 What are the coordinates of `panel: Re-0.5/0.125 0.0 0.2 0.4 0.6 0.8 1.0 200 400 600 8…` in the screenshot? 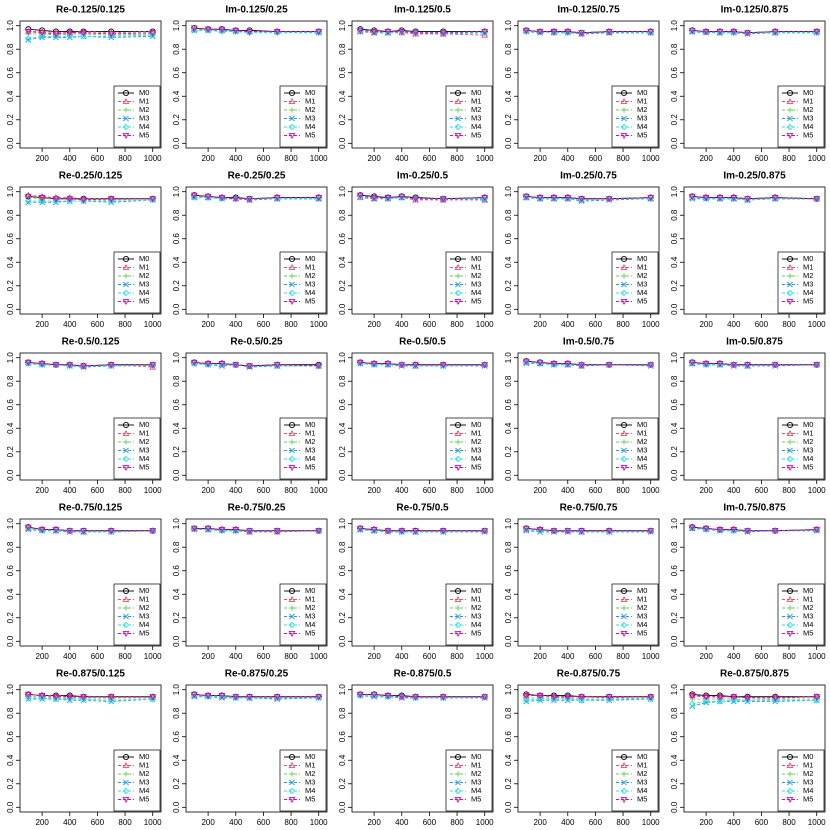 It's located at (84, 416).